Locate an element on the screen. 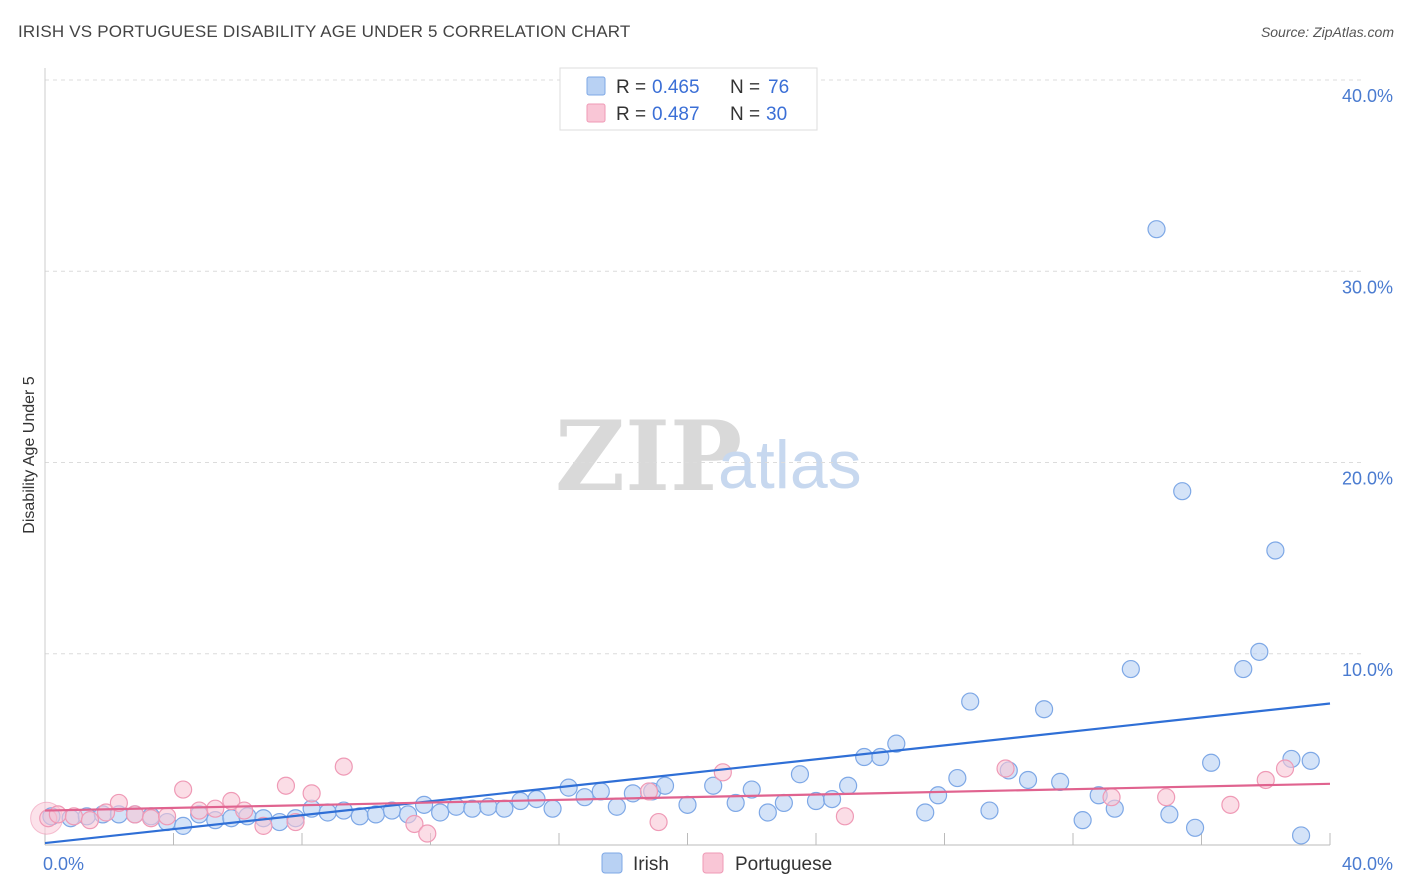 This screenshot has height=892, width=1406. legend-portuguese-n-value: 30 is located at coordinates (776, 114).